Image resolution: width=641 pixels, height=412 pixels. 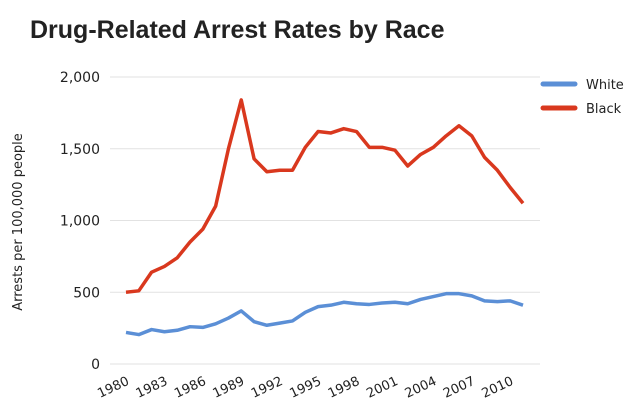 I want to click on line, so click(x=324, y=314).